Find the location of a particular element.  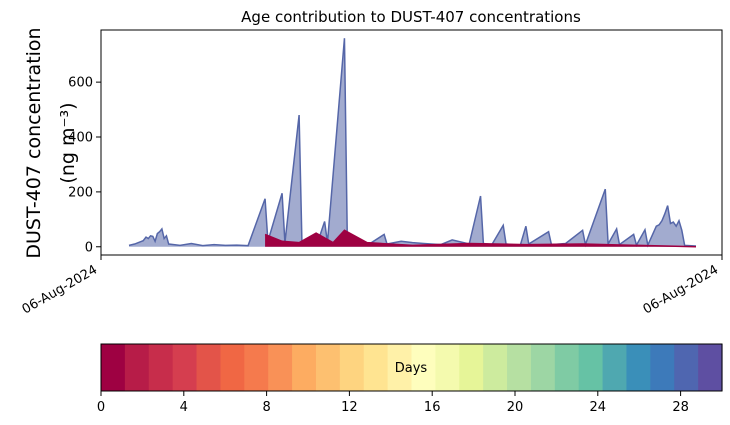

y-axis-label-line2: (ng m⁻³) is located at coordinates (68, 142).